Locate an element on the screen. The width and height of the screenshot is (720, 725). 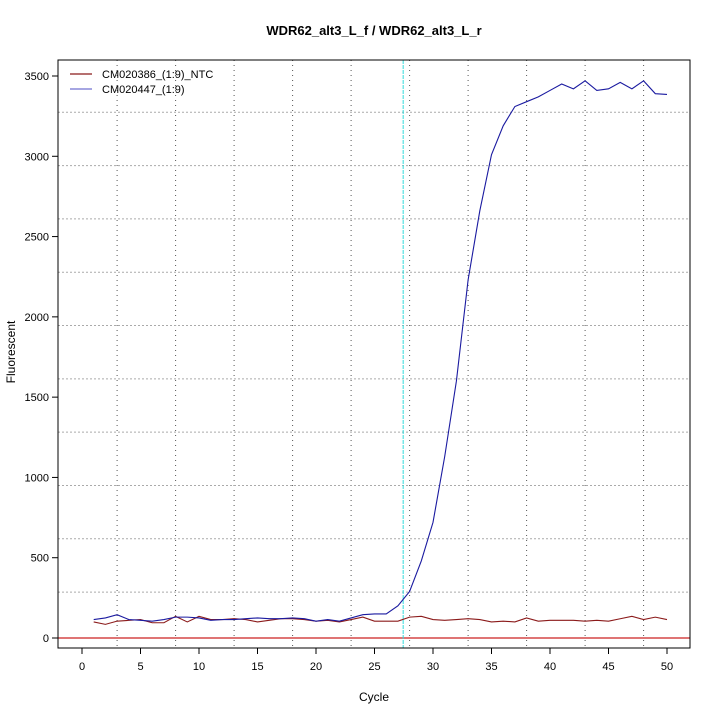
y-tick-label: 2500 is located at coordinates (37, 238).